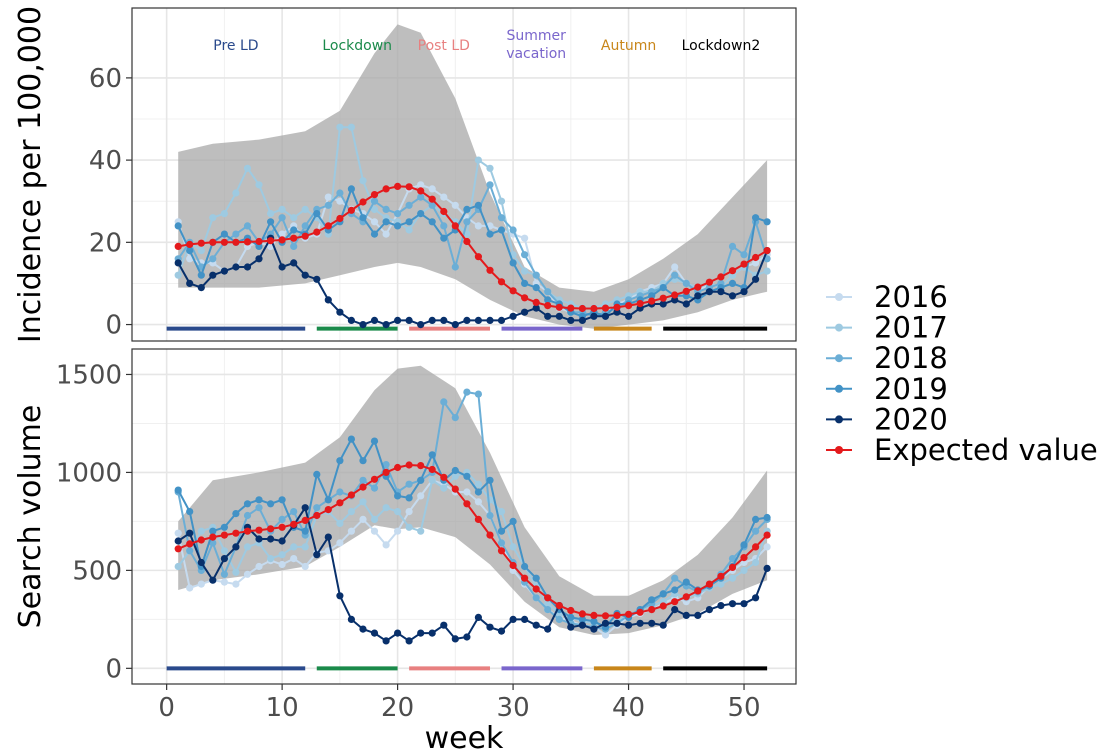  What do you see at coordinates (105, 243) in the screenshot?
I see `y-tick-label: 20` at bounding box center [105, 243].